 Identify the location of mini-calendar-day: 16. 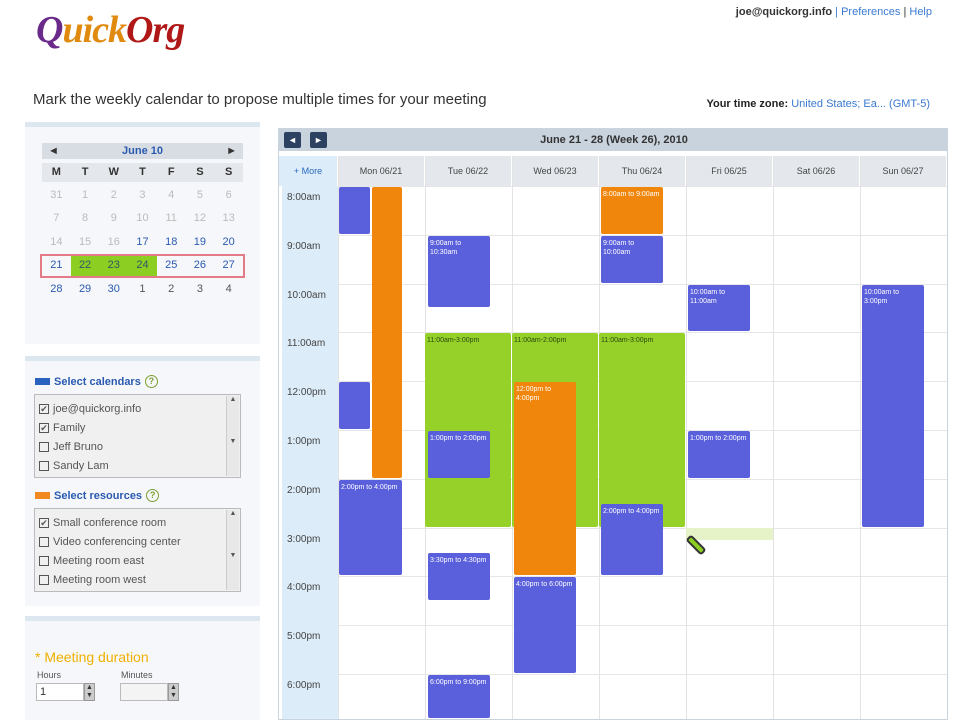
(113, 241).